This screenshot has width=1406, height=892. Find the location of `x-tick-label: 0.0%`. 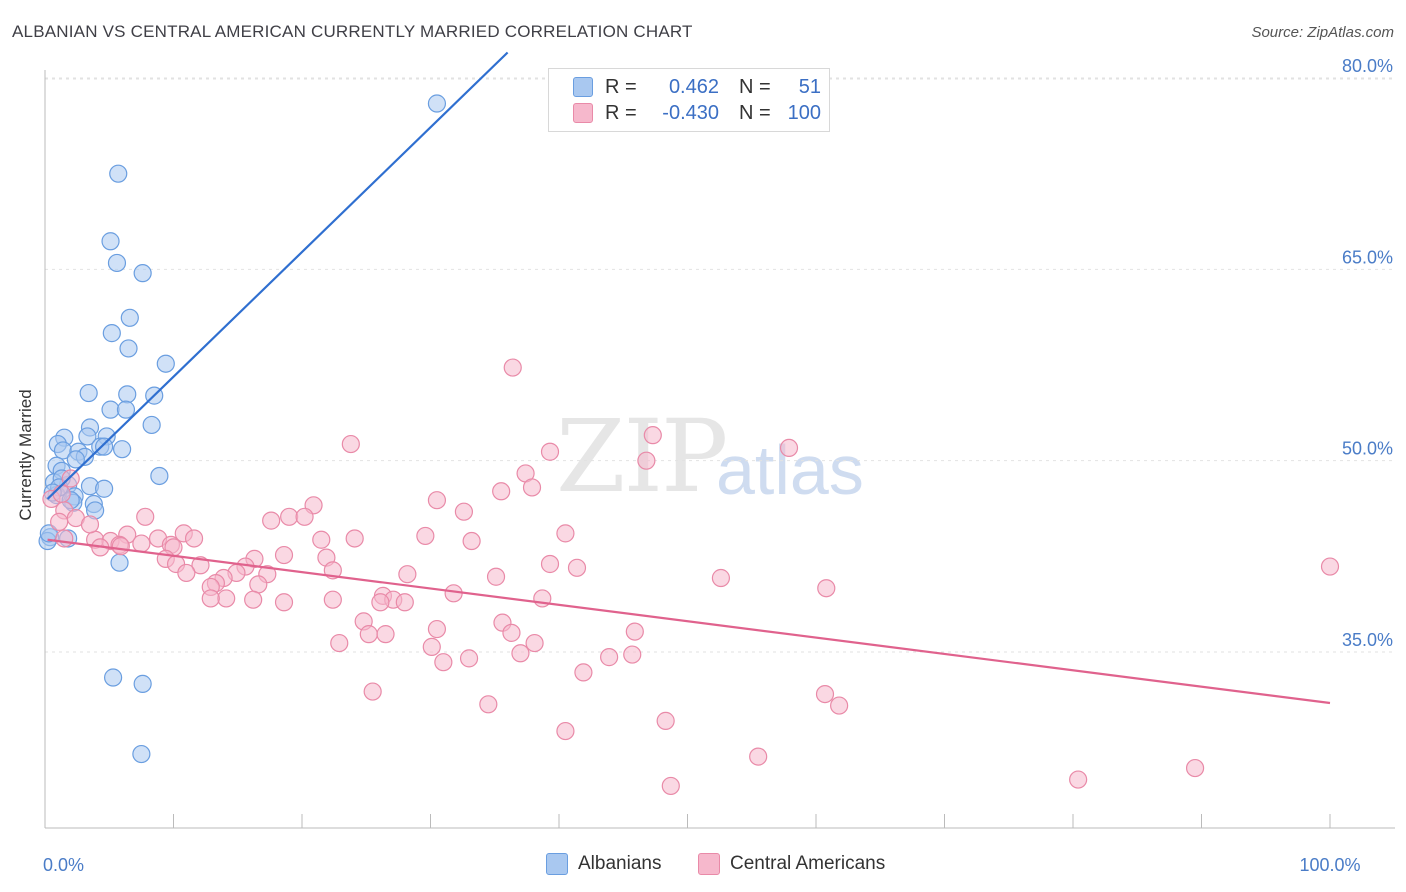

x-tick-label: 0.0% is located at coordinates (63, 865).